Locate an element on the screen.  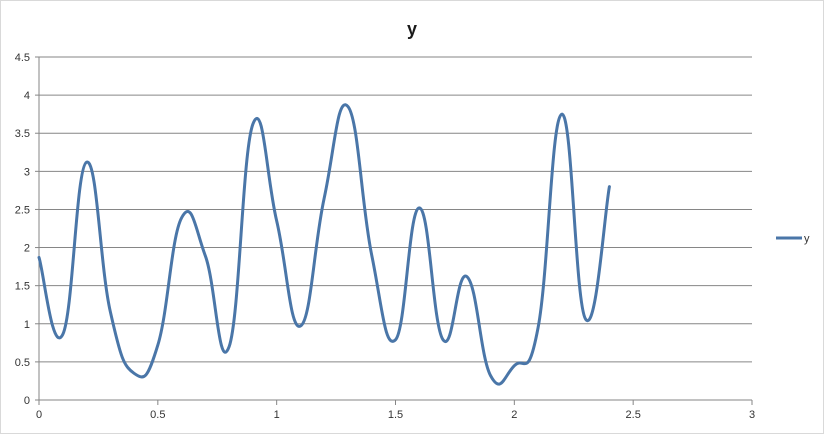
x-tick-label: 1 is located at coordinates (277, 415).